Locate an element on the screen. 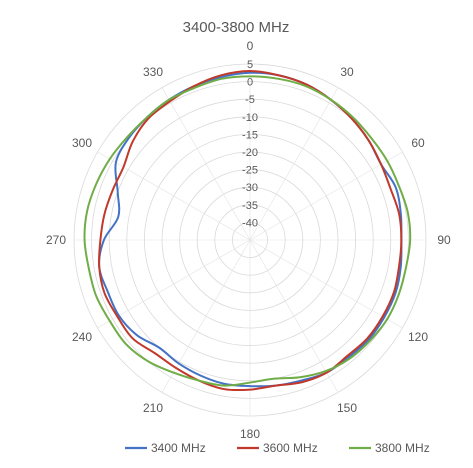 The height and width of the screenshot is (468, 473). angle-tick-label: 210 is located at coordinates (153, 408).